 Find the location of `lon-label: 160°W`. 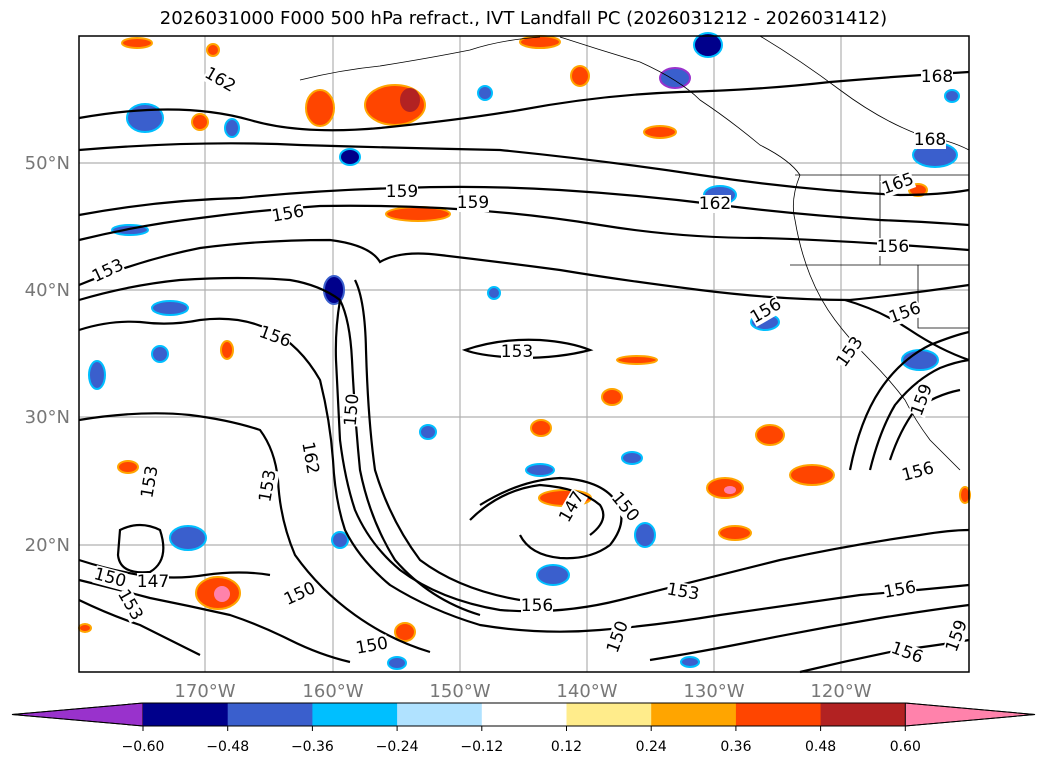

lon-label: 160°W is located at coordinates (332, 691).